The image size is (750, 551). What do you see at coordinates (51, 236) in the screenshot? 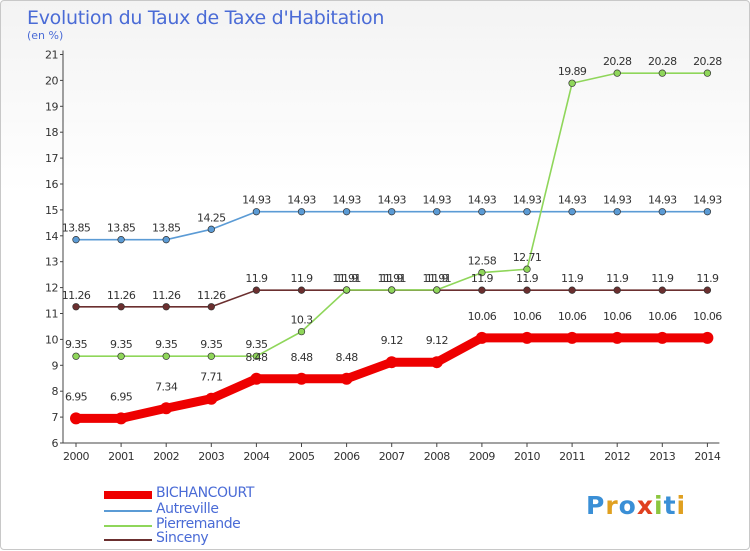
I see `y-tick-label: 14` at bounding box center [51, 236].